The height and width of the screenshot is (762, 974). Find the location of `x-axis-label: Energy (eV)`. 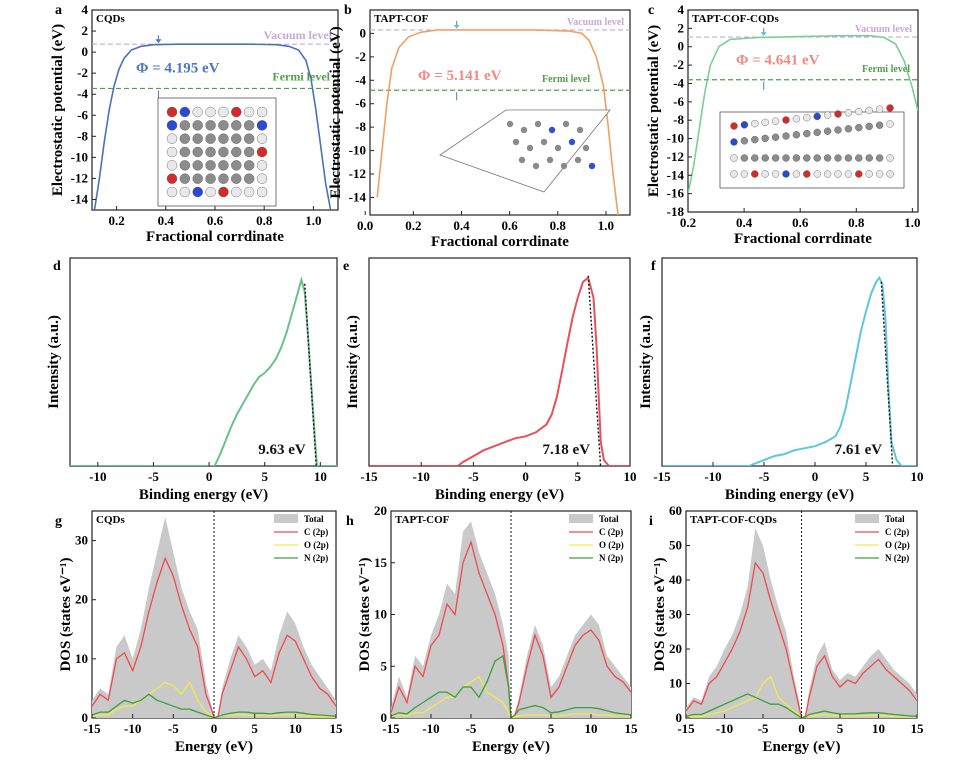

x-axis-label: Energy (eV) is located at coordinates (511, 747).